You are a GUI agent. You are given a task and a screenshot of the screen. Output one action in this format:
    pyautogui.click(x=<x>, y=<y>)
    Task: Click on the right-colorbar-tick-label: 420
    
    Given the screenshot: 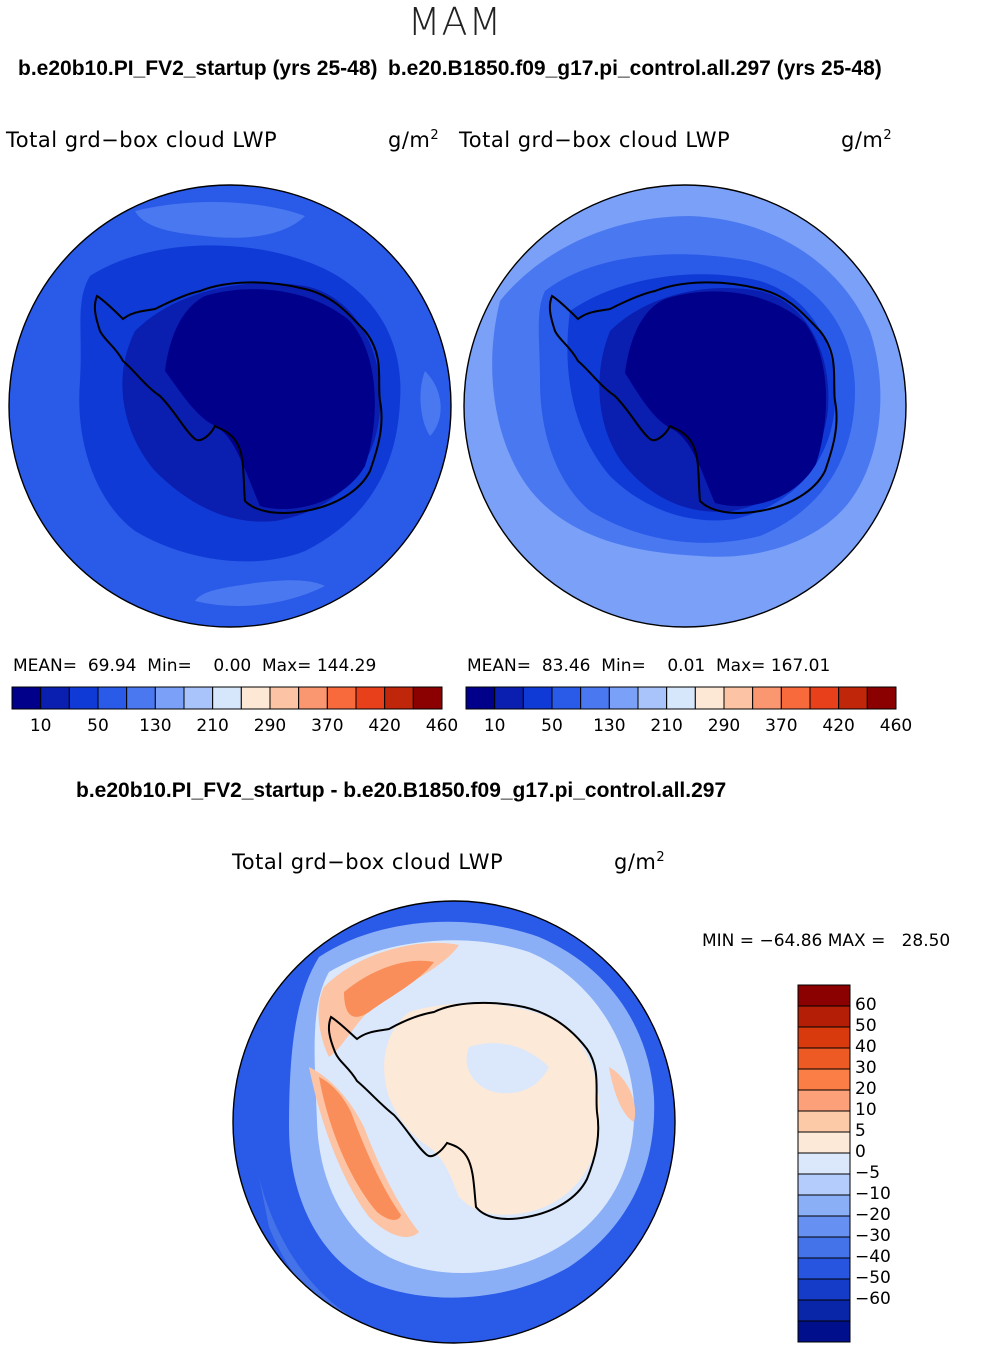 What is the action you would take?
    pyautogui.click(x=838, y=726)
    